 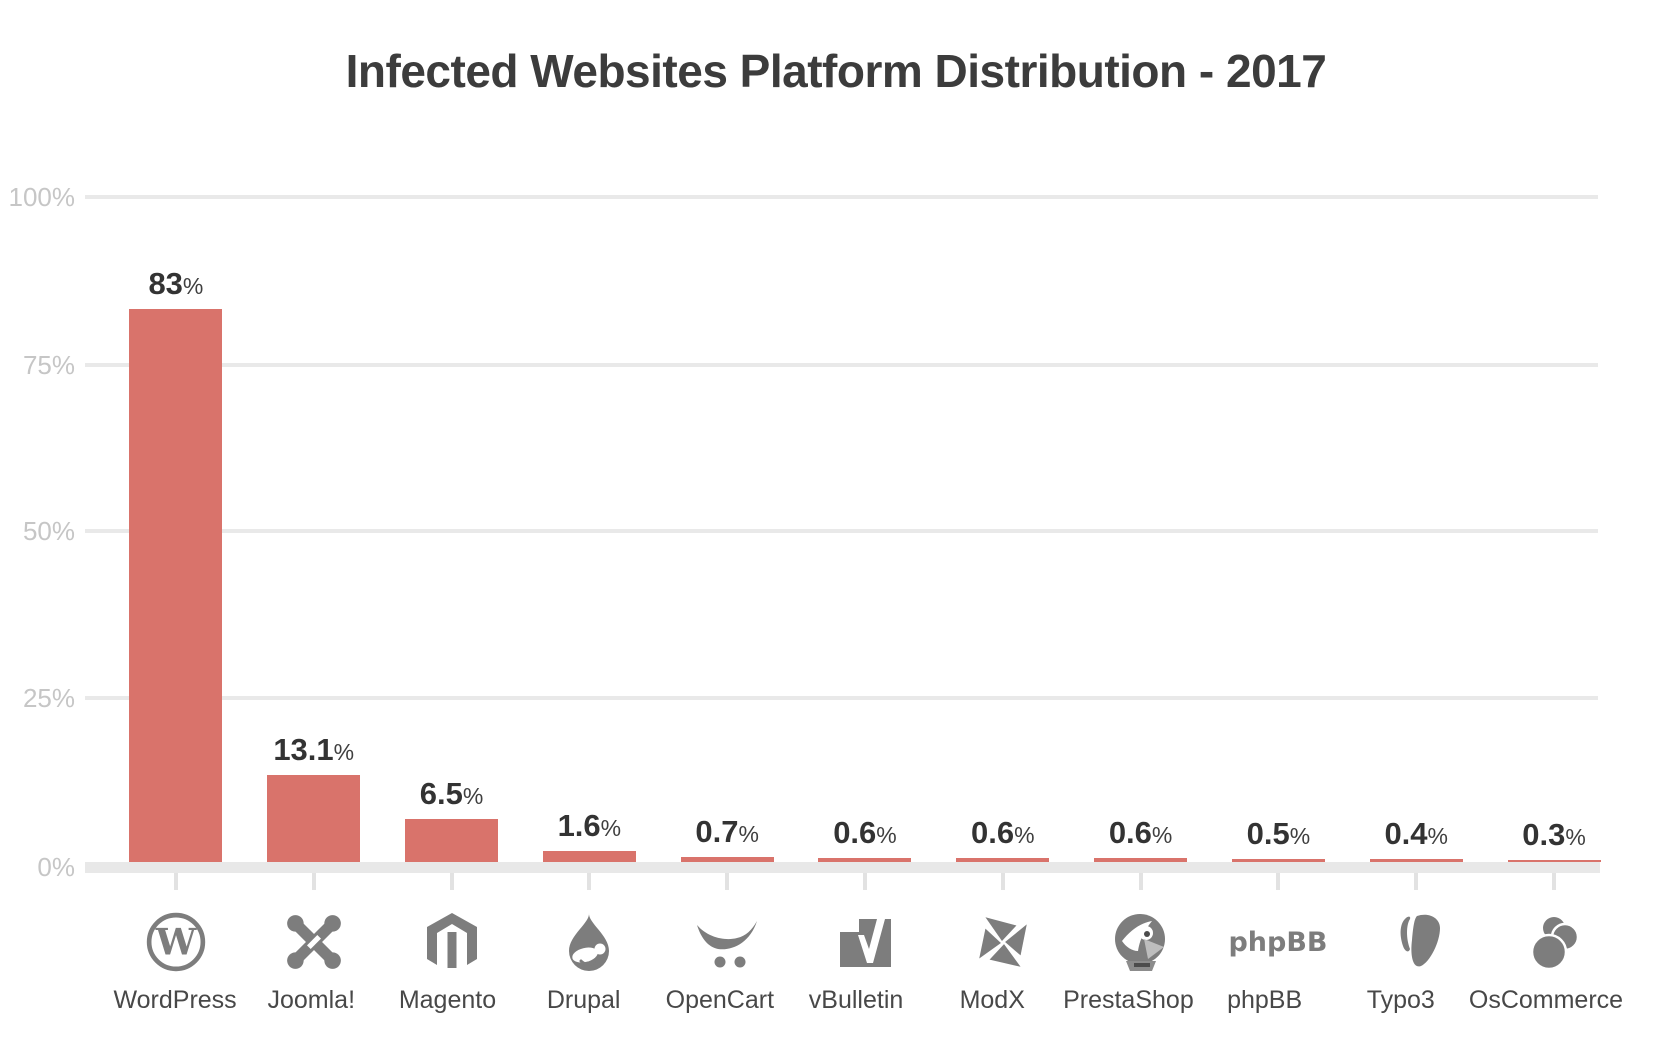 I want to click on bar-column-joomla: 13.1%, so click(x=314, y=529).